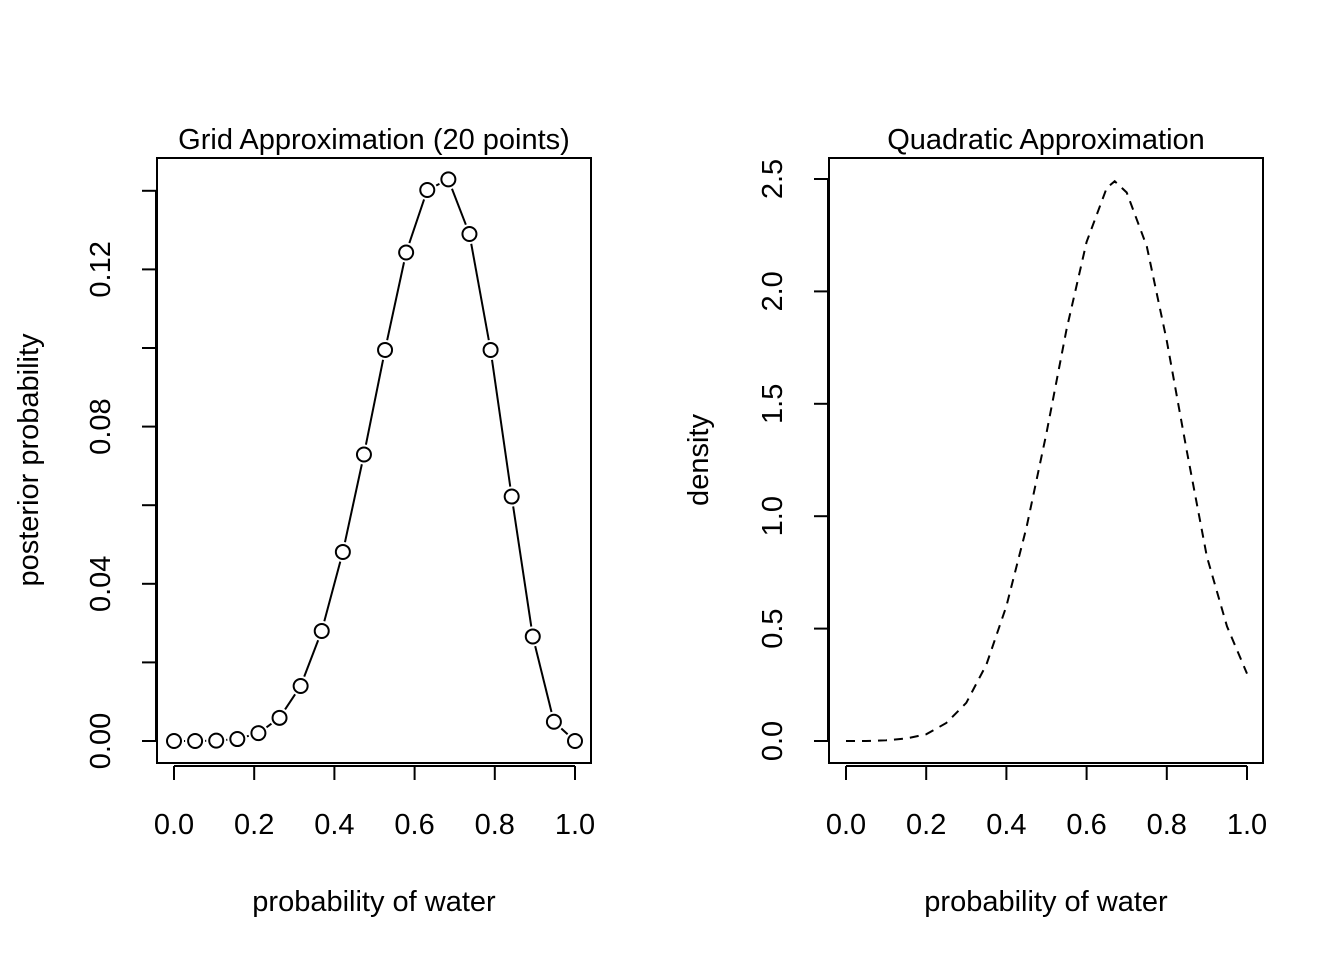 The height and width of the screenshot is (960, 1344). What do you see at coordinates (101, 741) in the screenshot?
I see `y-tick-label: 0.00` at bounding box center [101, 741].